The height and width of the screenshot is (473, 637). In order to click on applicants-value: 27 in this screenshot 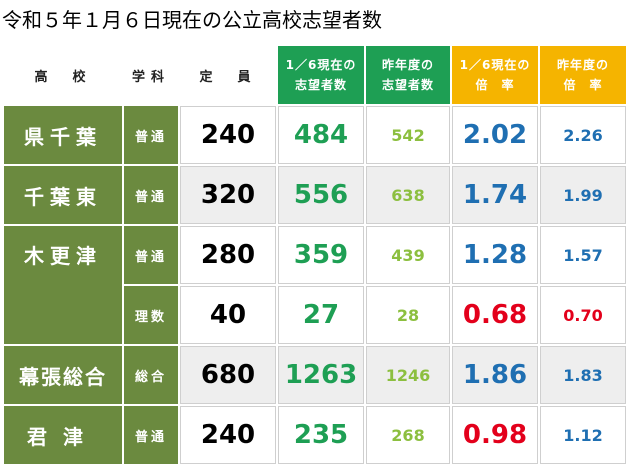, I will do `click(321, 315)`.